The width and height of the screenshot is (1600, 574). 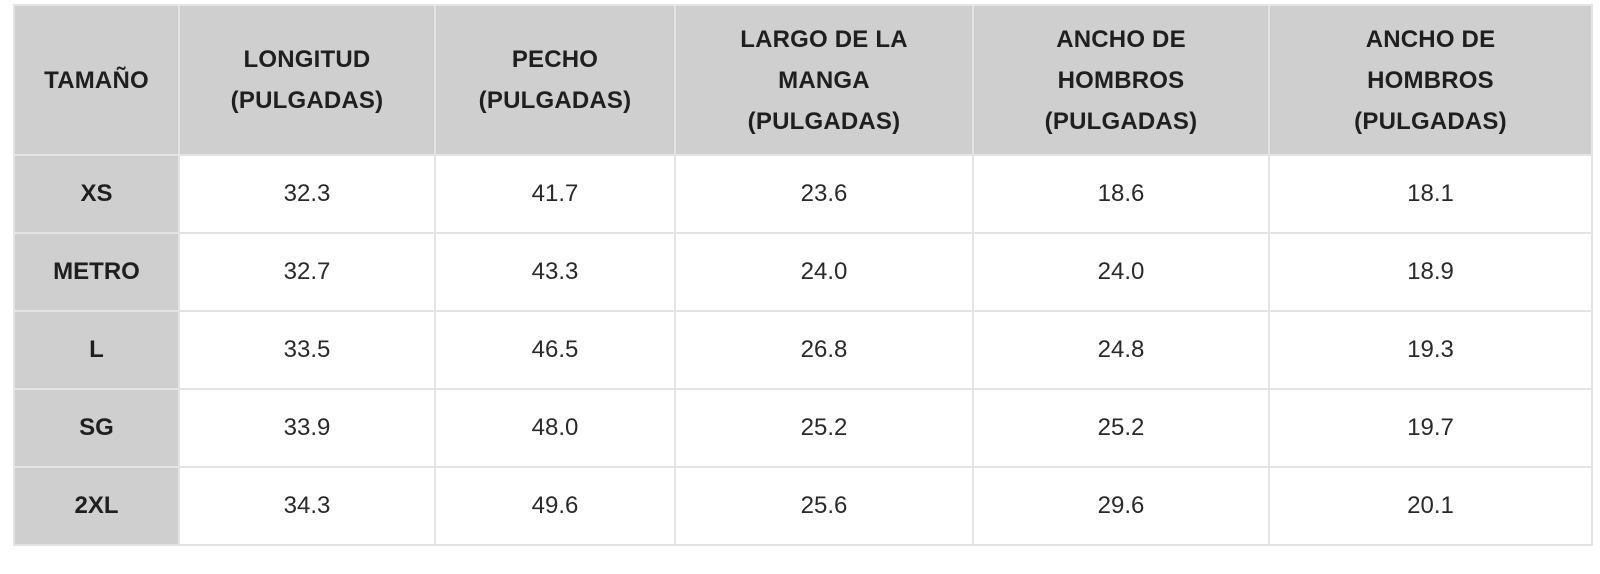 I want to click on table-cell: 24.8, so click(x=1121, y=350).